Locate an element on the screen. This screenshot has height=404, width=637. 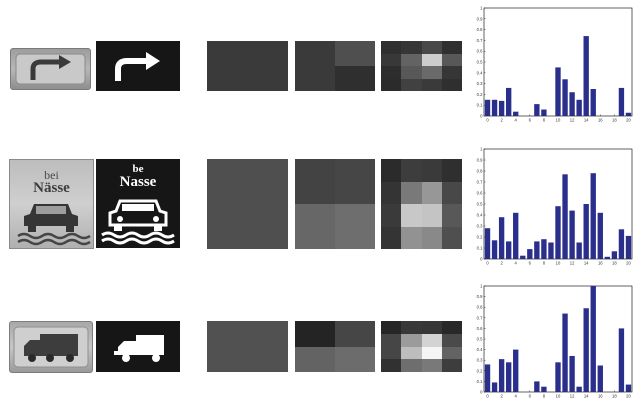
sign-photo-arrow is located at coordinates (50, 69).